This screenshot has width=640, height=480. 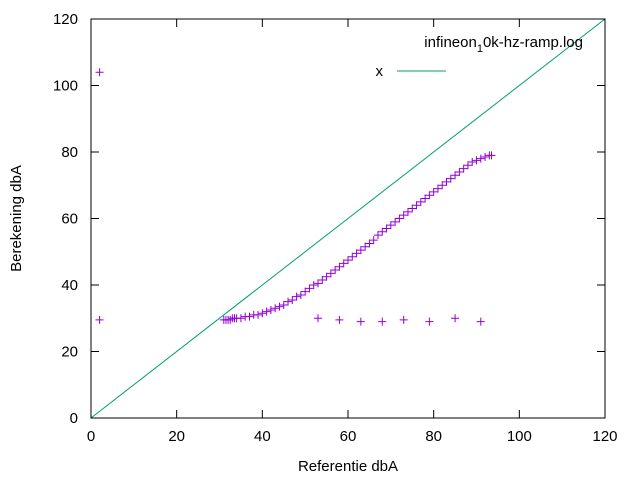 What do you see at coordinates (91, 436) in the screenshot?
I see `x-tick-label: 0` at bounding box center [91, 436].